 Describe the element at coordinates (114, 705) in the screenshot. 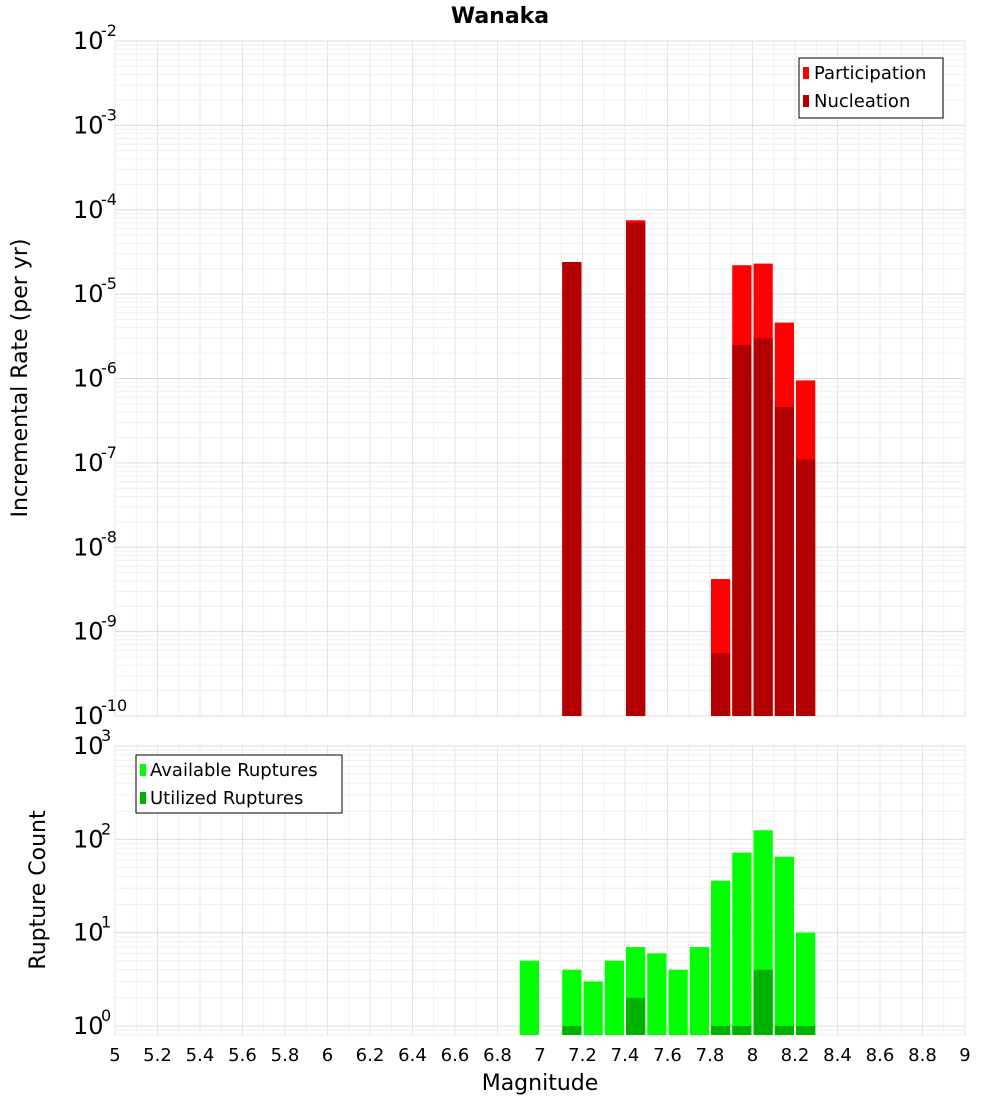

I see `y-tick-exponent: -10` at that location.